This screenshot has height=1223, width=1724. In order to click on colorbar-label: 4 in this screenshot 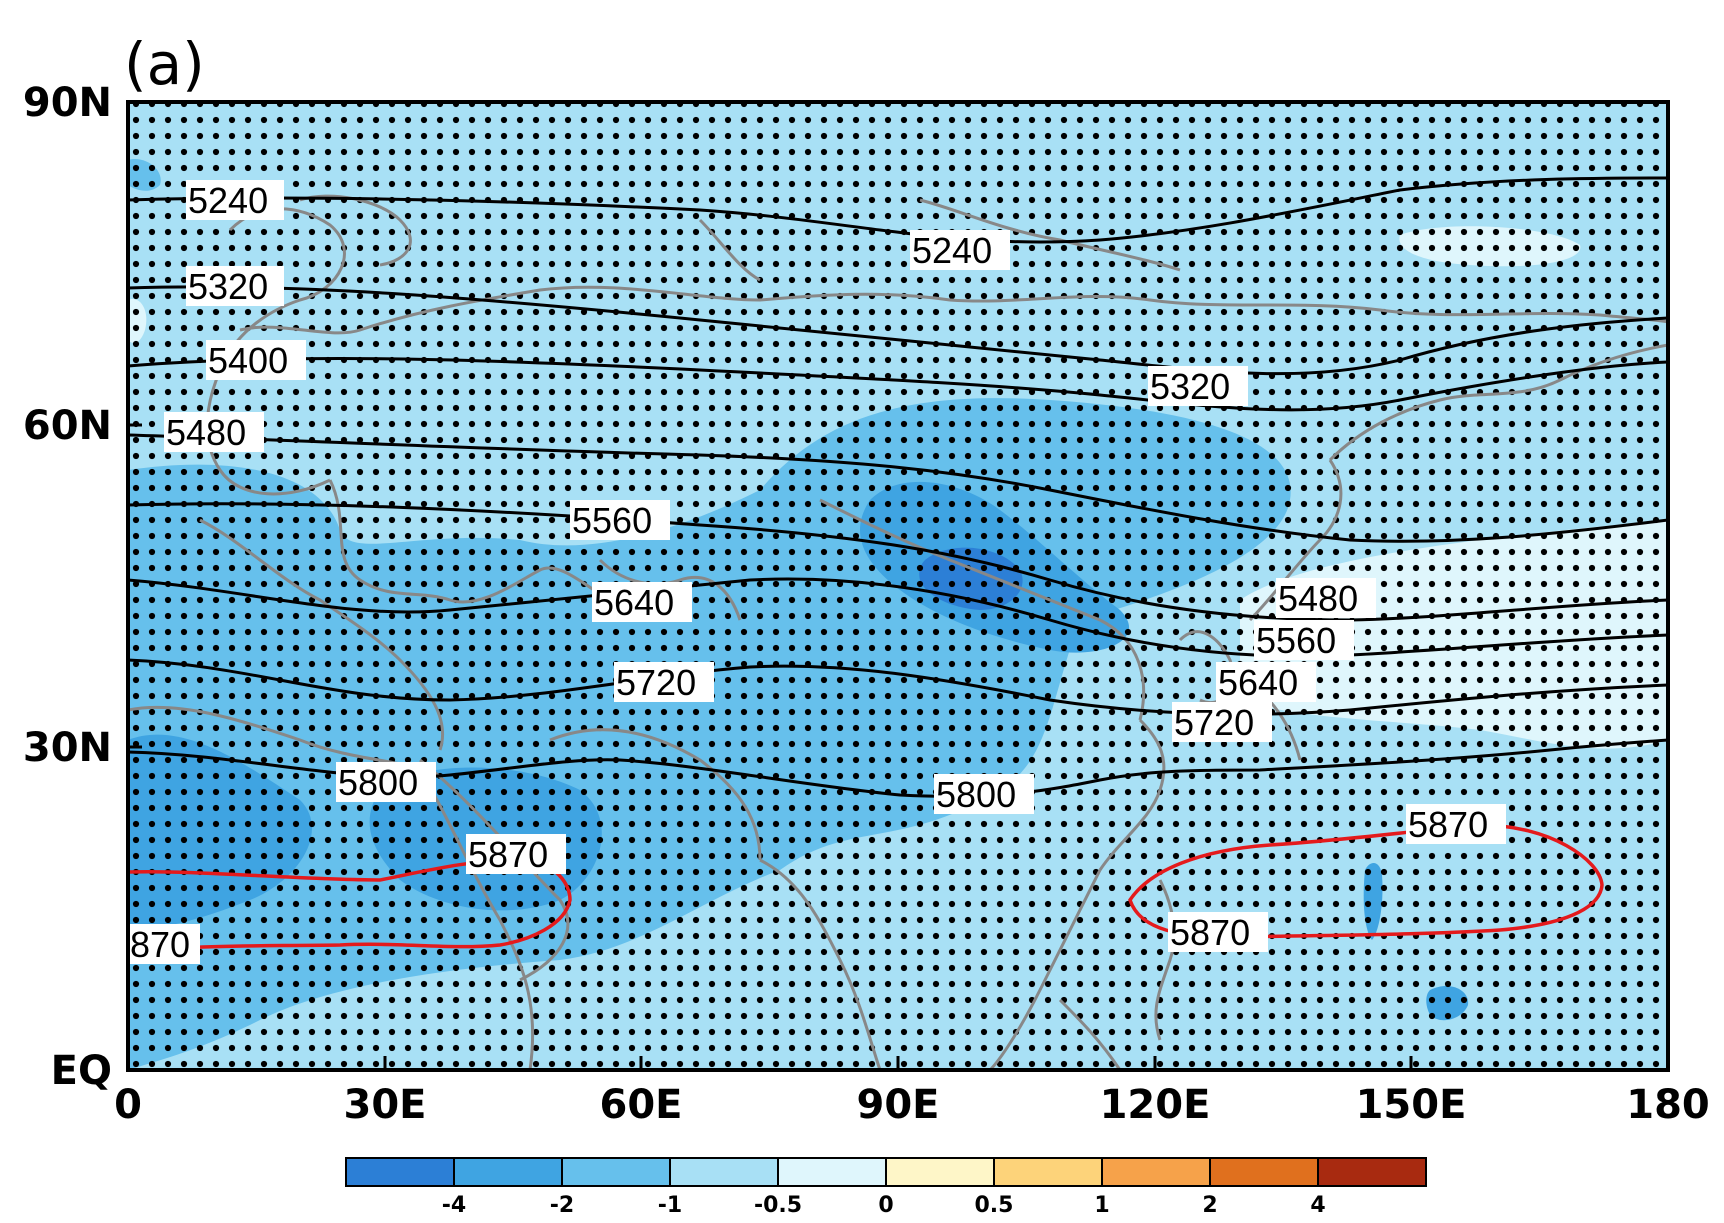, I will do `click(1317, 1205)`.